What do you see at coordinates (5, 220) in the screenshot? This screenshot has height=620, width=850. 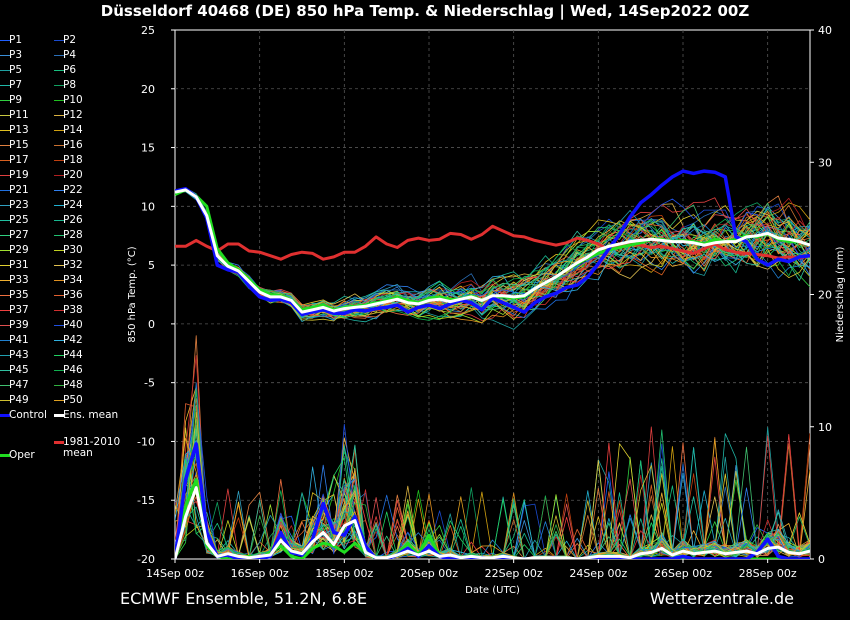 I see `legend-item-p25-swatch` at bounding box center [5, 220].